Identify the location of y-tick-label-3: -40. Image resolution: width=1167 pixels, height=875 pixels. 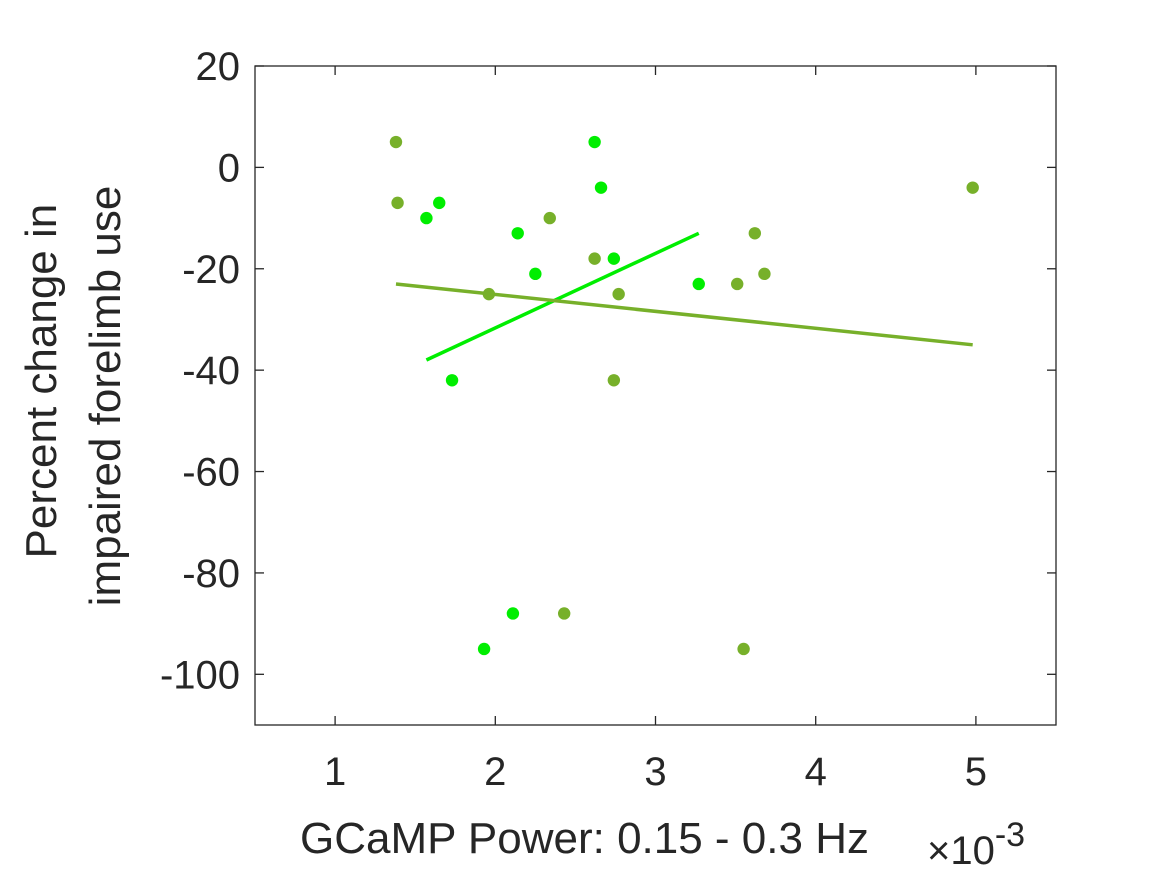
(211, 371).